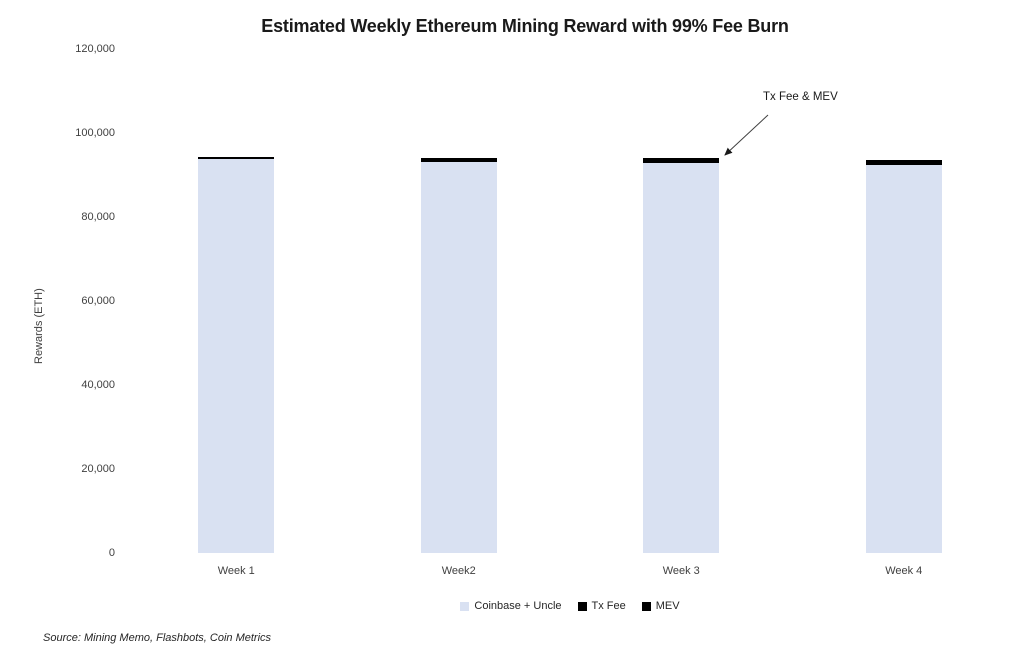  What do you see at coordinates (518, 606) in the screenshot?
I see `legend-label: Coinbase + Uncle` at bounding box center [518, 606].